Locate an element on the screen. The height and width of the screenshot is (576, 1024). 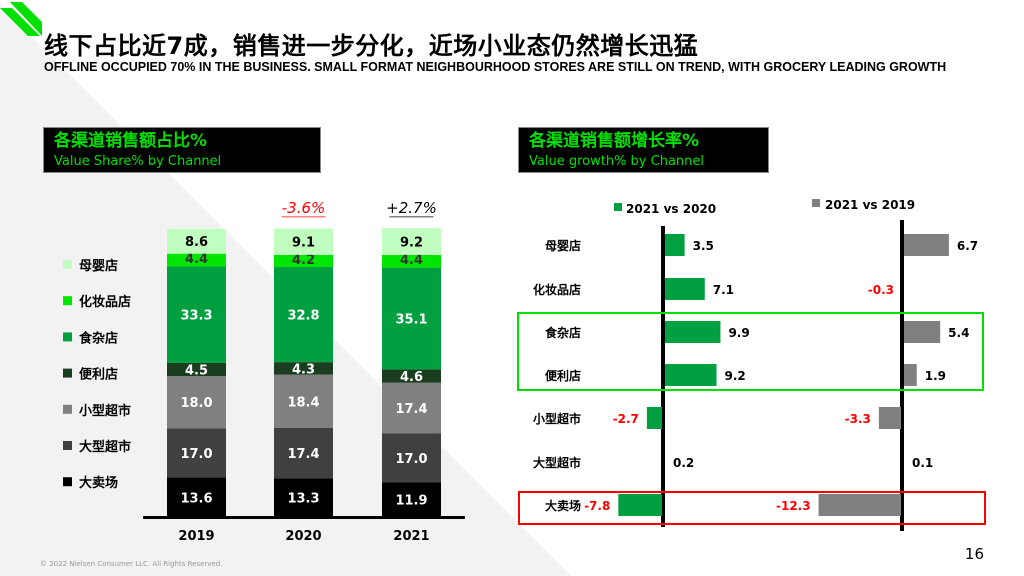
growth-chart-title-en: Value growth% by Channel is located at coordinates (616, 161).